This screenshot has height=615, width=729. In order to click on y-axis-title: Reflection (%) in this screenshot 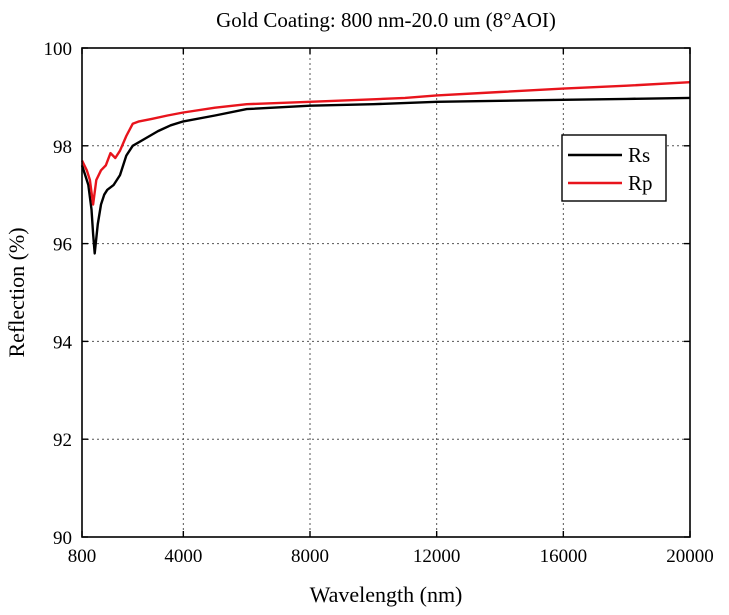, I will do `click(16, 292)`.